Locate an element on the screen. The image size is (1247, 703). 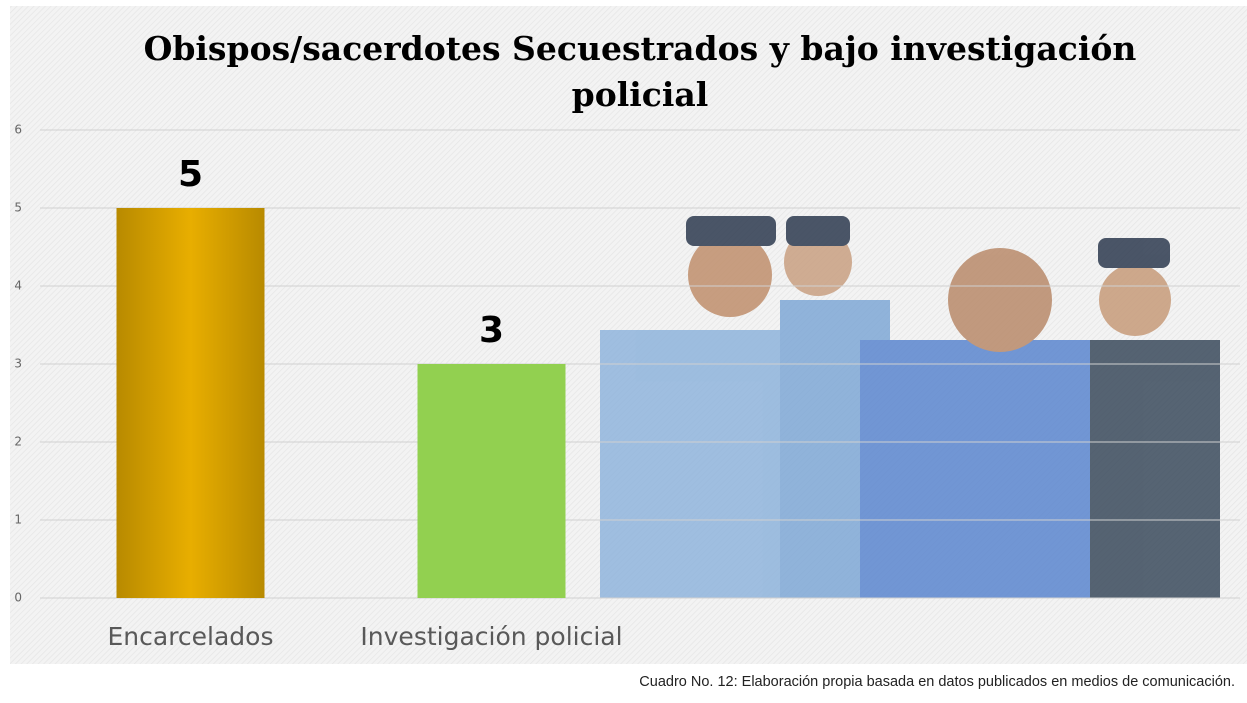
y-tick-label: 3 is located at coordinates (18, 364).